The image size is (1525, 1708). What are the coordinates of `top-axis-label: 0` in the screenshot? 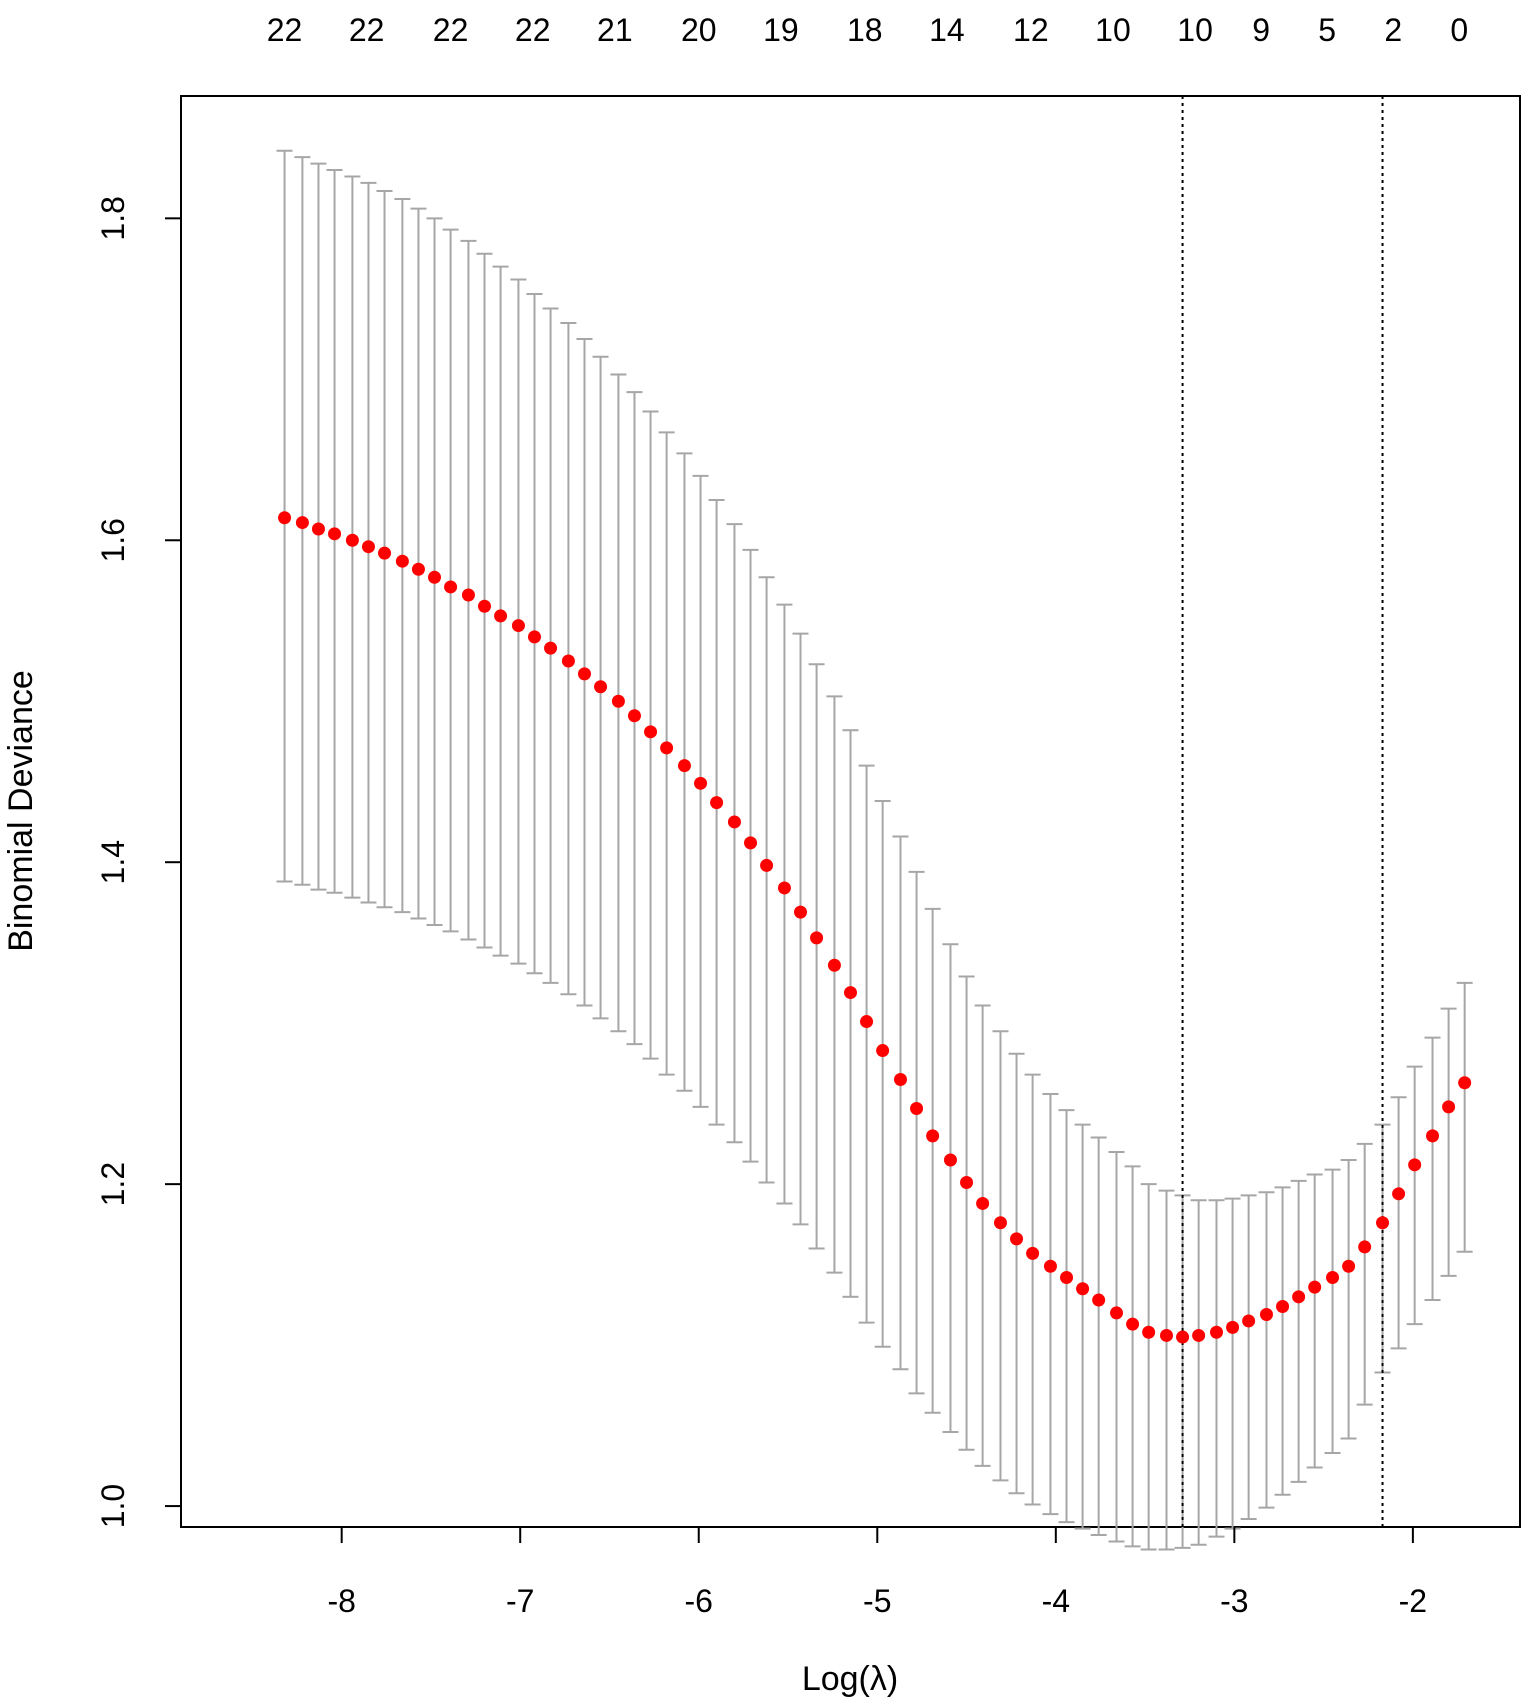 It's located at (1459, 30).